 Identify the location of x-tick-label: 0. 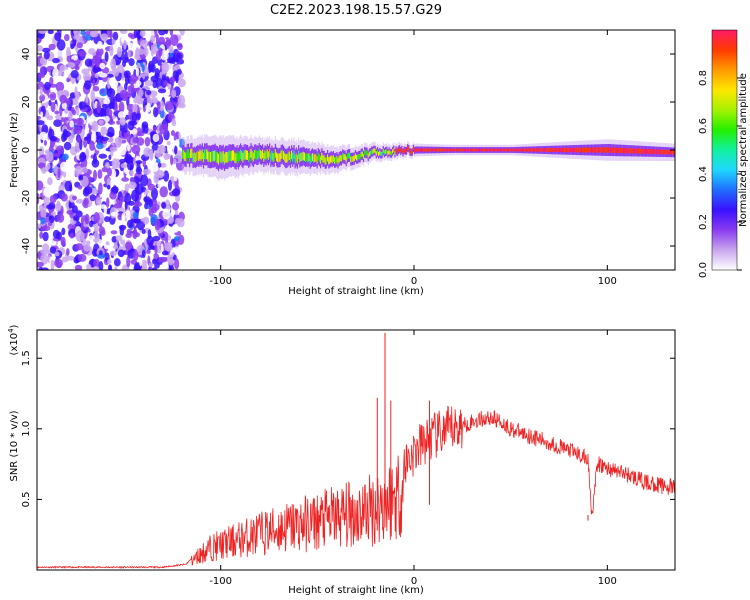
(414, 281).